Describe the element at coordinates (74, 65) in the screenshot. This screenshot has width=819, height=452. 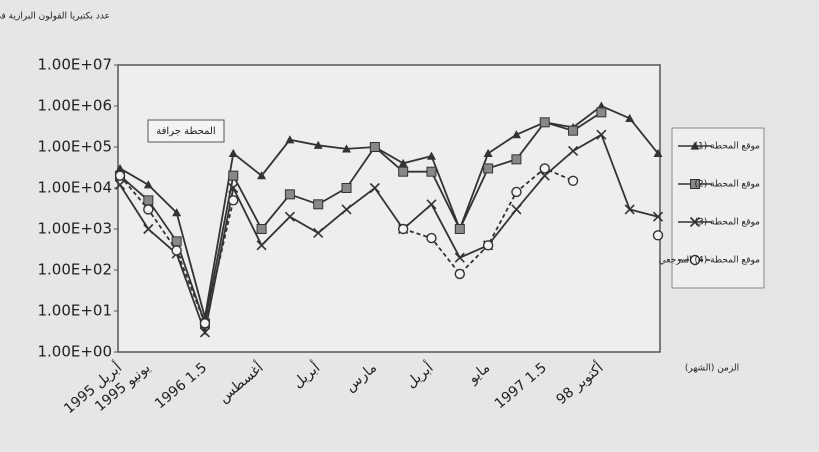
I see `y-tick-label: 1.00E+07` at that location.